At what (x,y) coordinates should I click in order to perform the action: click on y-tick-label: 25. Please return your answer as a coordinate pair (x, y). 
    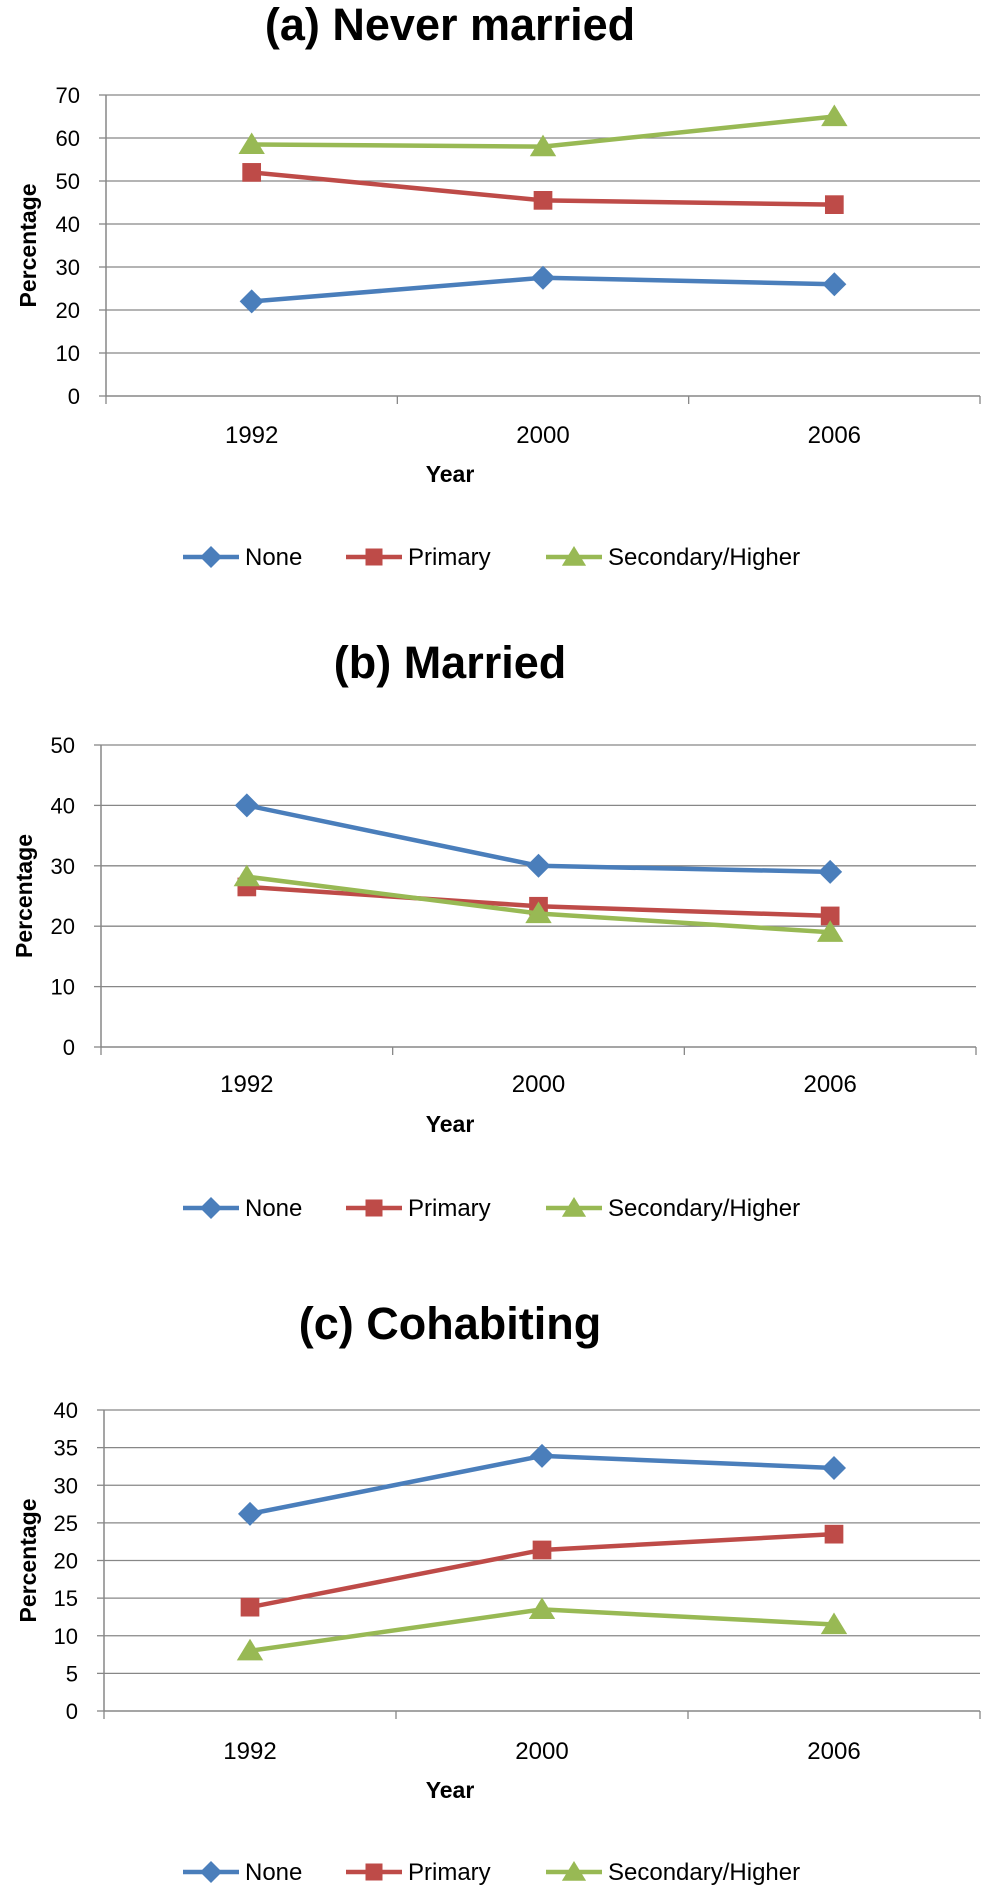
    Looking at the image, I should click on (66, 1523).